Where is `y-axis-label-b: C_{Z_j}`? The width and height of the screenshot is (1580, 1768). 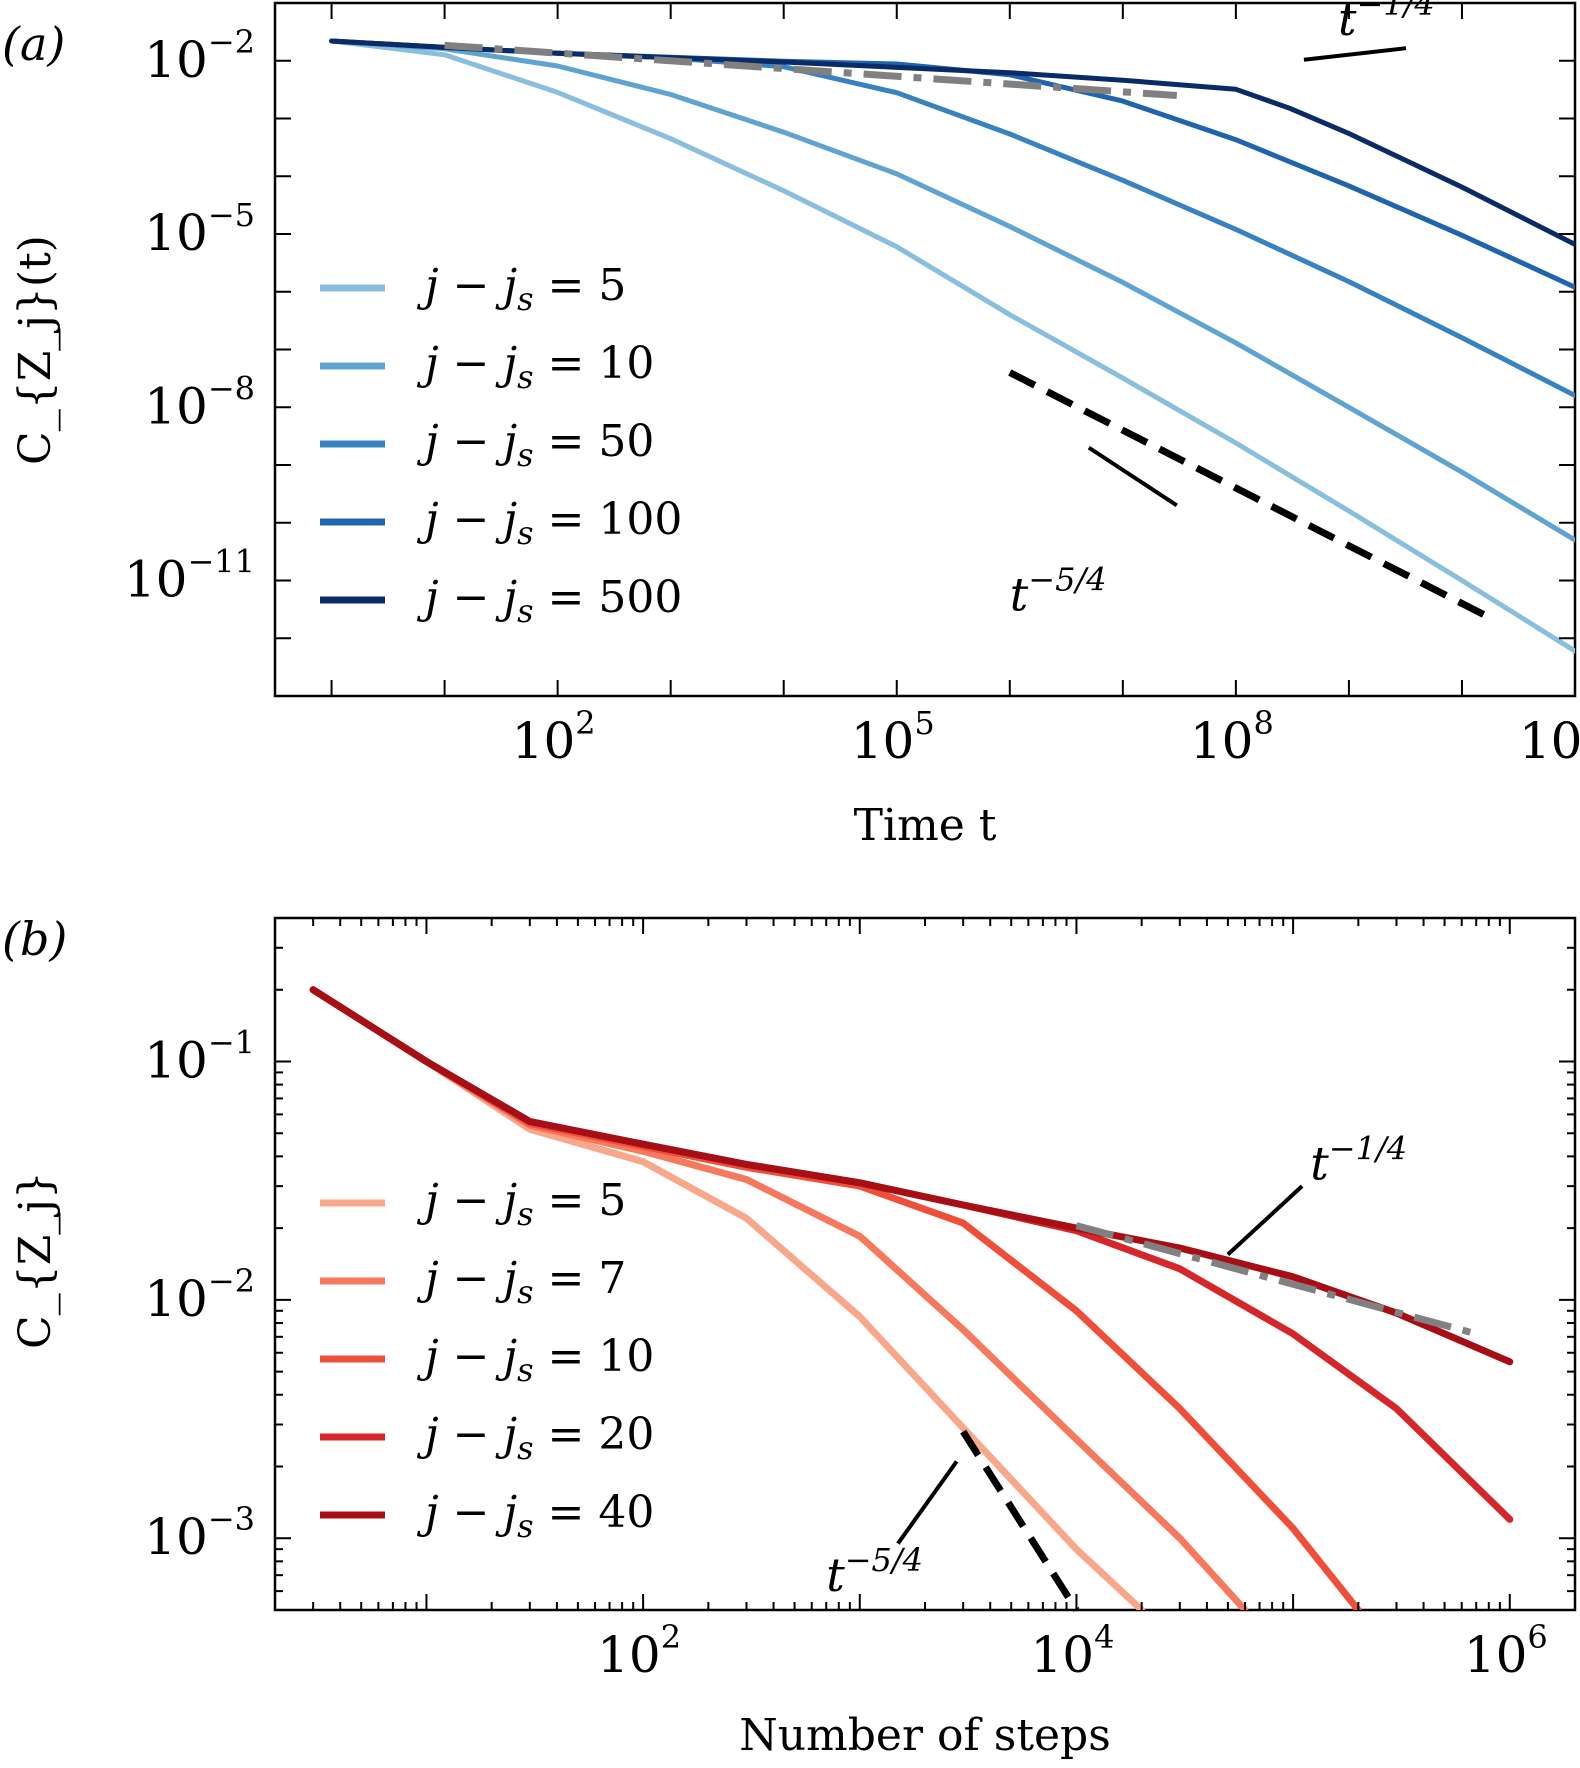
y-axis-label-b: C_{Z_j} is located at coordinates (35, 1260).